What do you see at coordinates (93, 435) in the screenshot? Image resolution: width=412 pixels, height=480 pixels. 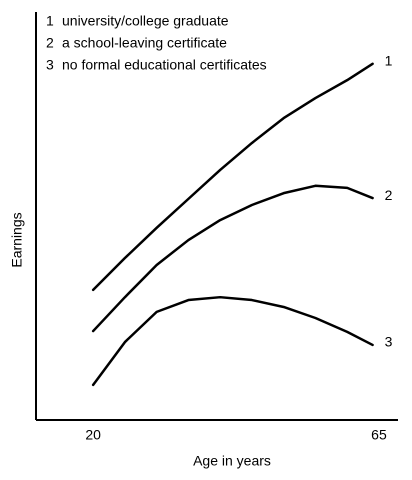 I see `x-tick-label: 20` at bounding box center [93, 435].